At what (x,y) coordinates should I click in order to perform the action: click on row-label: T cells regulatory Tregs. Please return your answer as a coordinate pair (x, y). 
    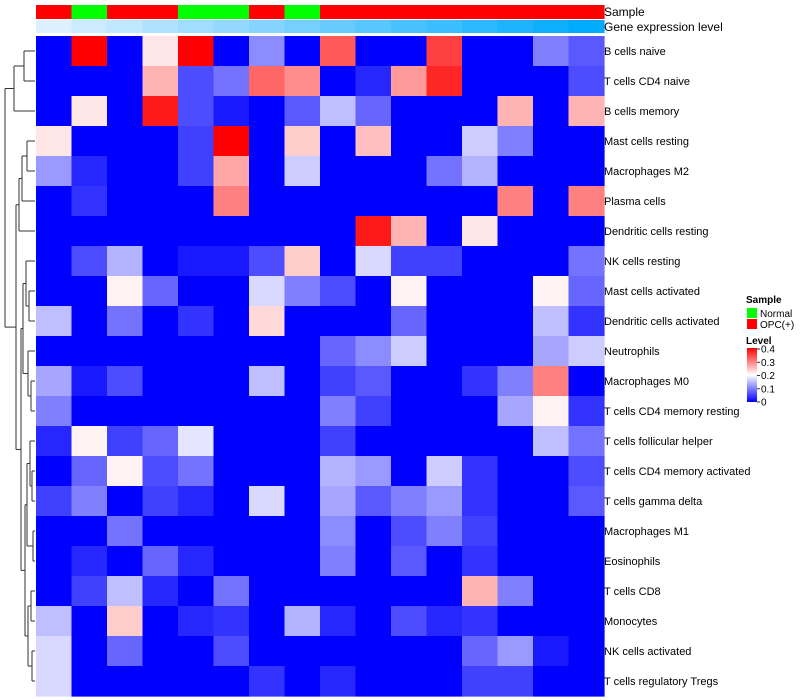
    Looking at the image, I should click on (661, 682).